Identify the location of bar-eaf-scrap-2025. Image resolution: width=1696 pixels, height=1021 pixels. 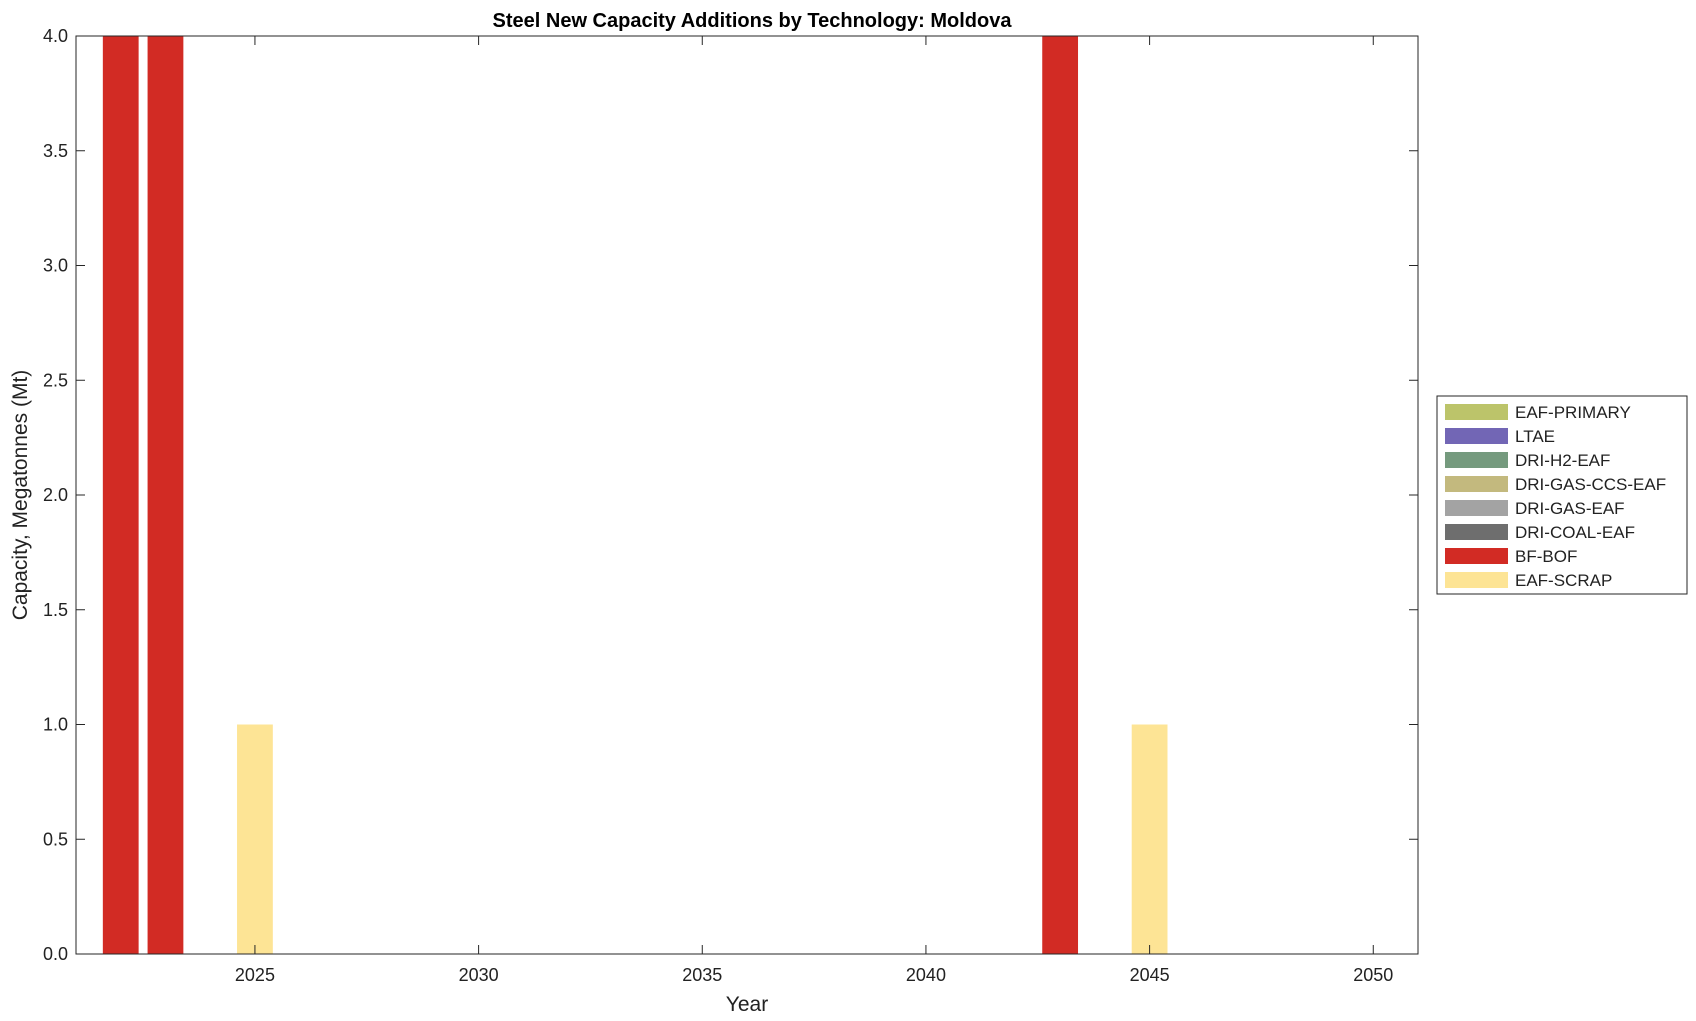
(255, 839).